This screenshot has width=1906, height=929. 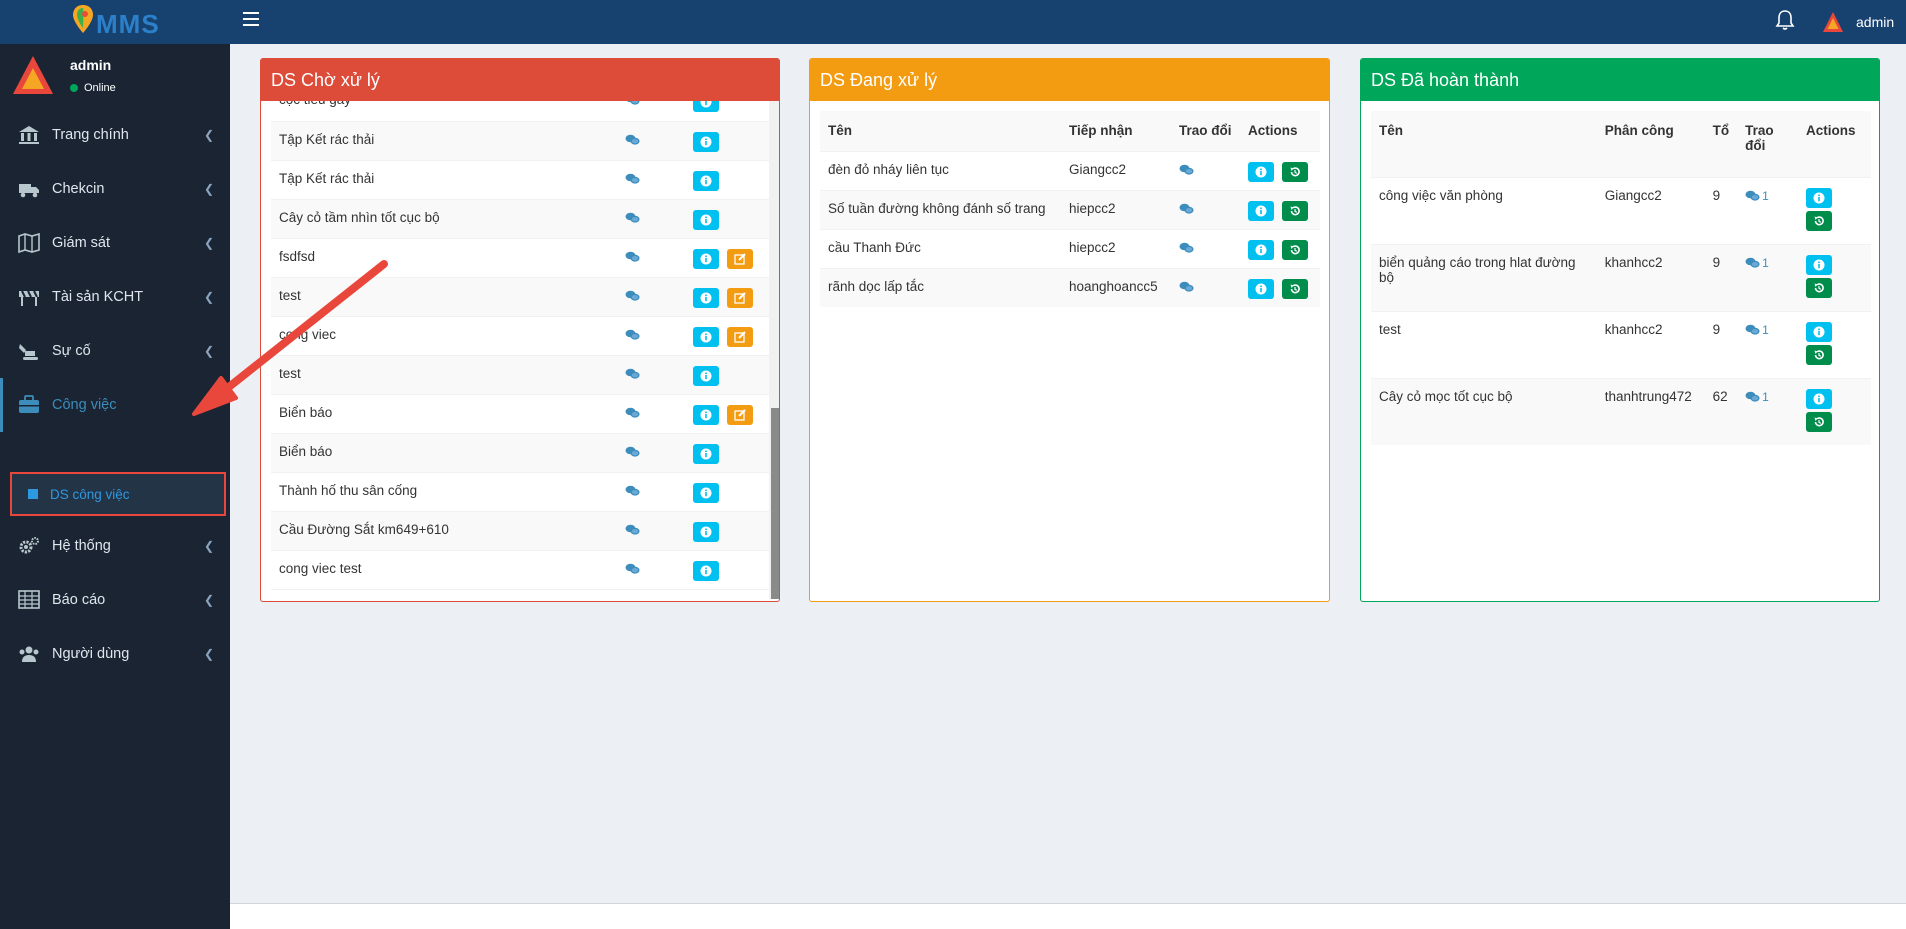 What do you see at coordinates (251, 19) in the screenshot?
I see `sidebar-toggle-button` at bounding box center [251, 19].